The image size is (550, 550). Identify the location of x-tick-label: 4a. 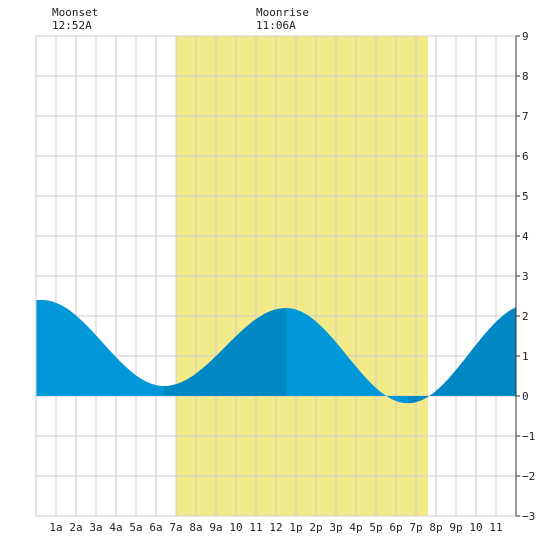
(115, 527).